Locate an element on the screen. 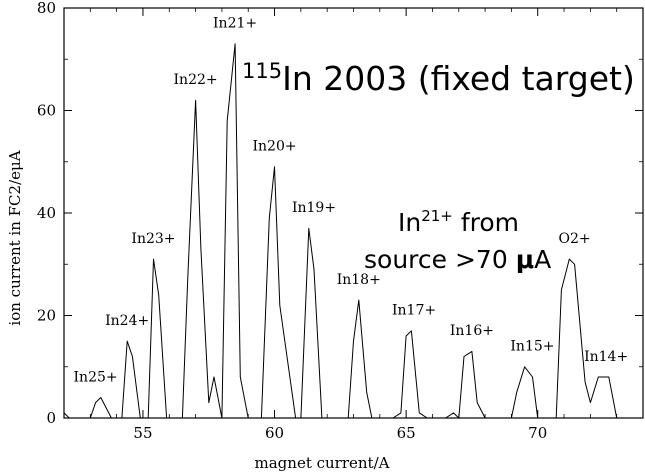 This screenshot has width=645, height=476. peak-label-in19plus: In19+ is located at coordinates (314, 208).